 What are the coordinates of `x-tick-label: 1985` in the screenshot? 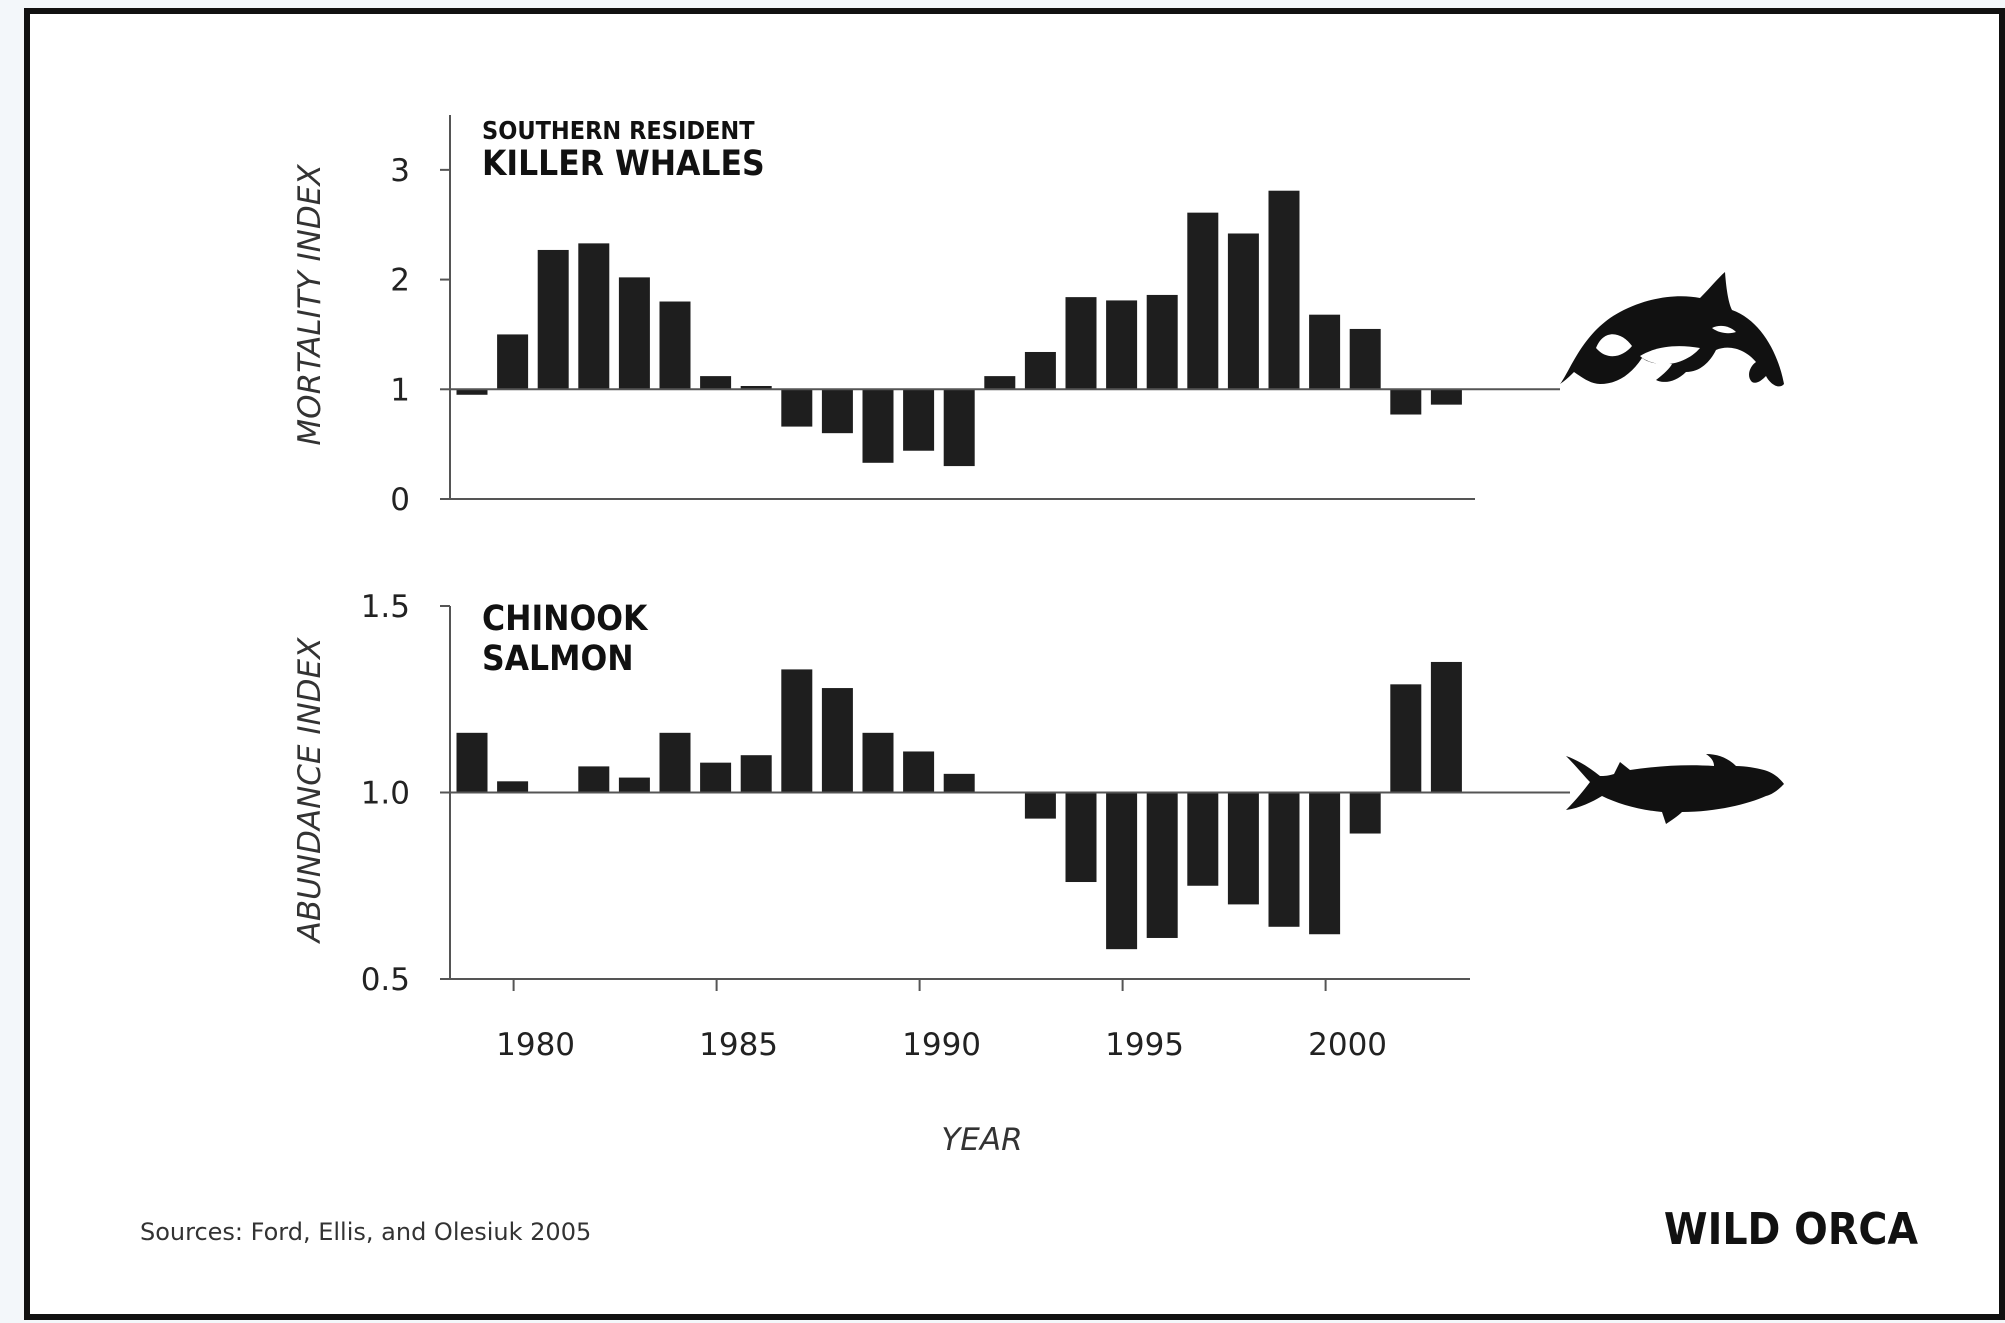 It's located at (738, 1045).